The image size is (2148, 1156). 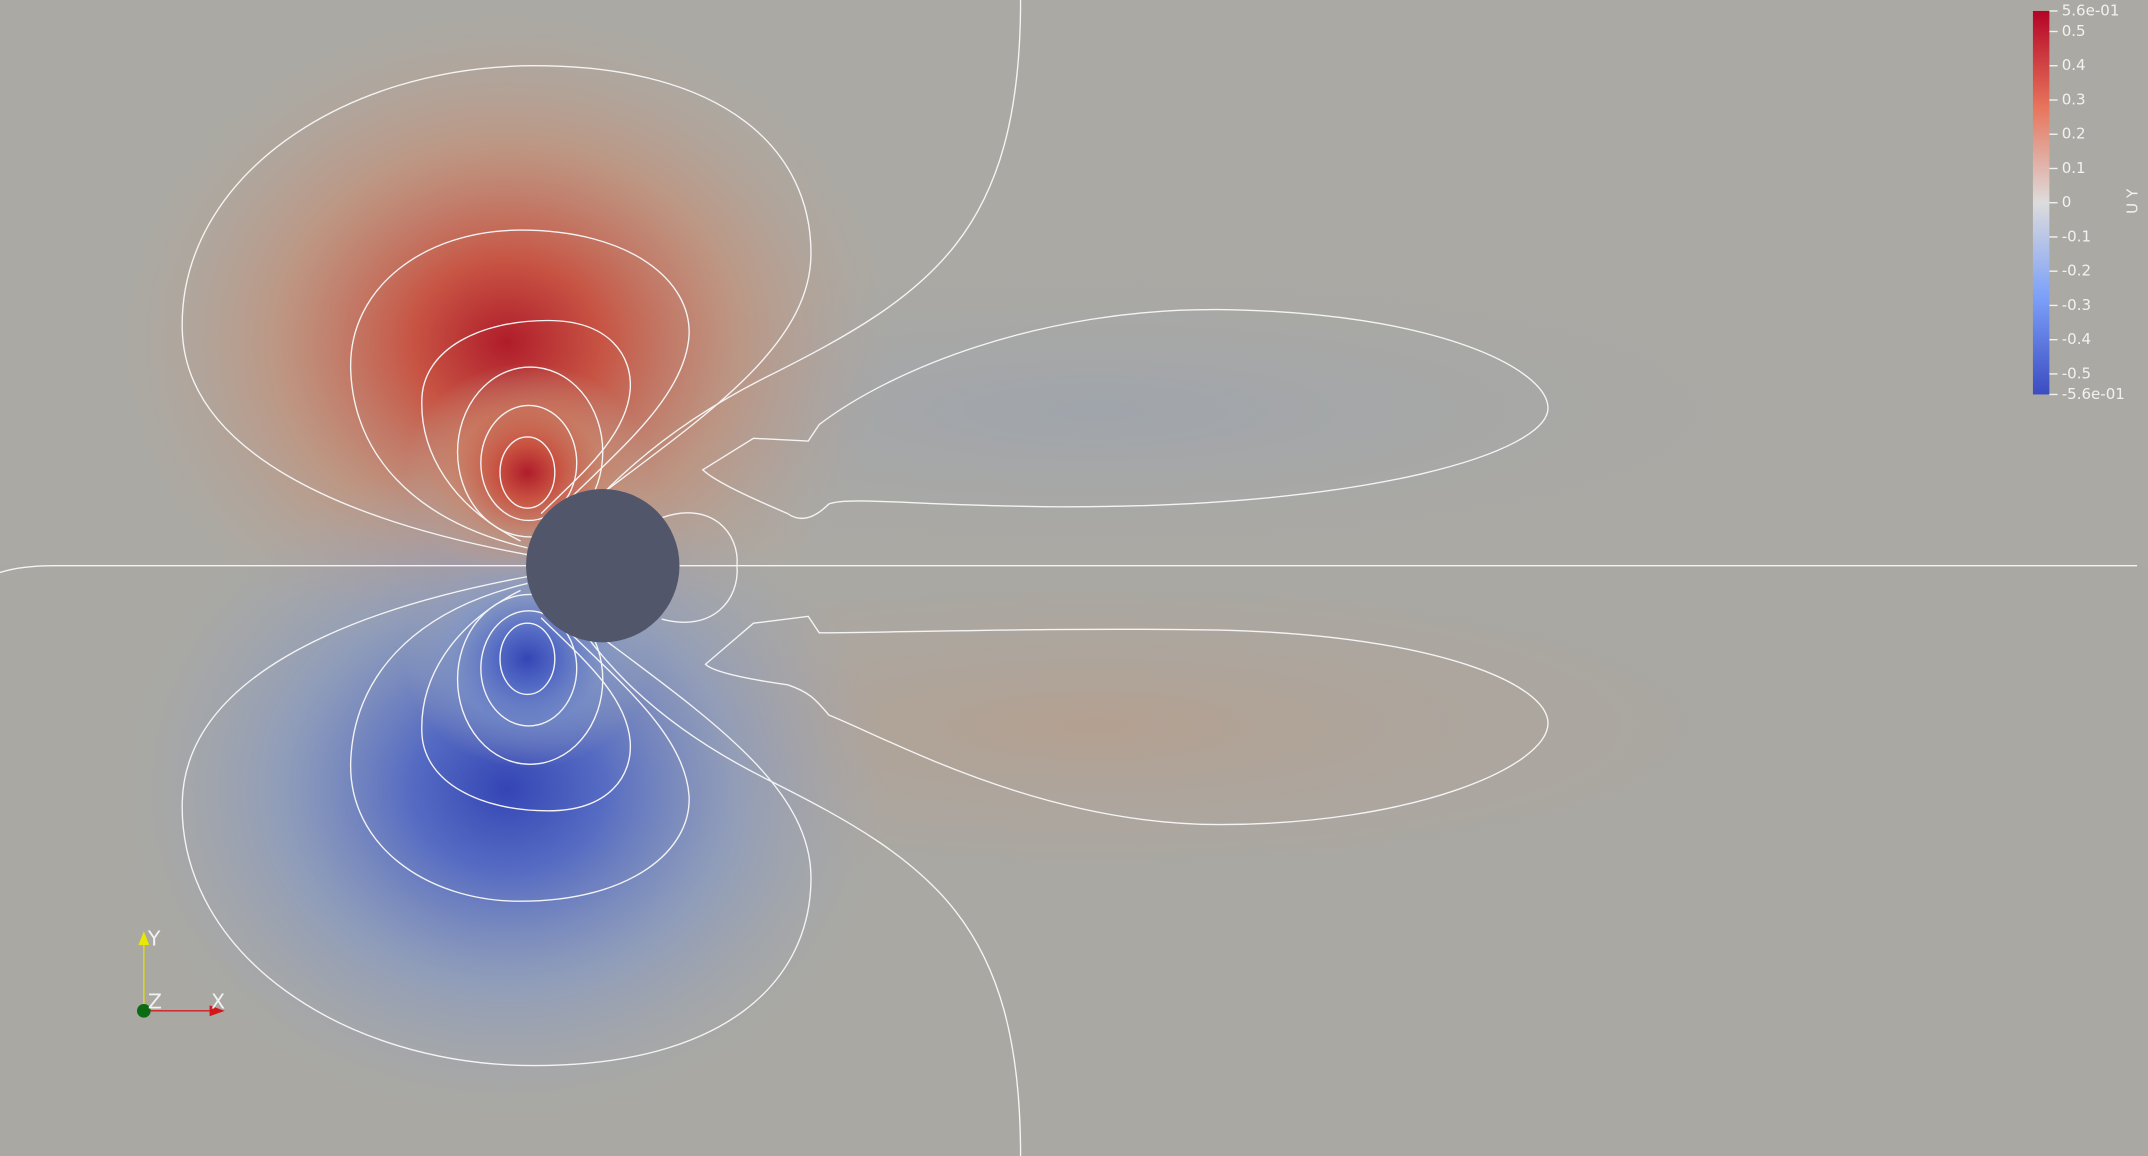 What do you see at coordinates (2041, 202) in the screenshot?
I see `color-bar` at bounding box center [2041, 202].